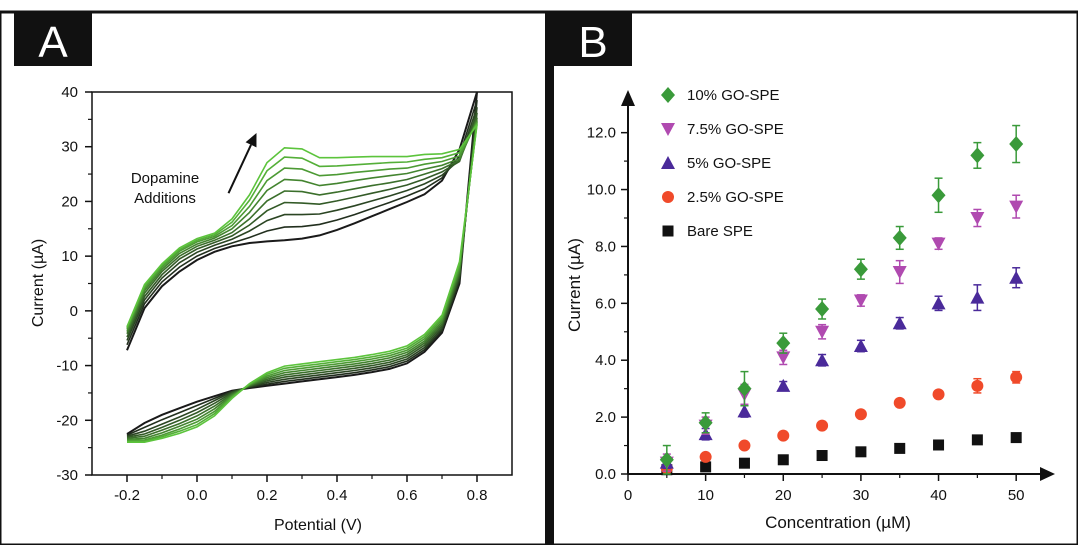  I want to click on a-y-tick-label: 10, so click(69, 256).